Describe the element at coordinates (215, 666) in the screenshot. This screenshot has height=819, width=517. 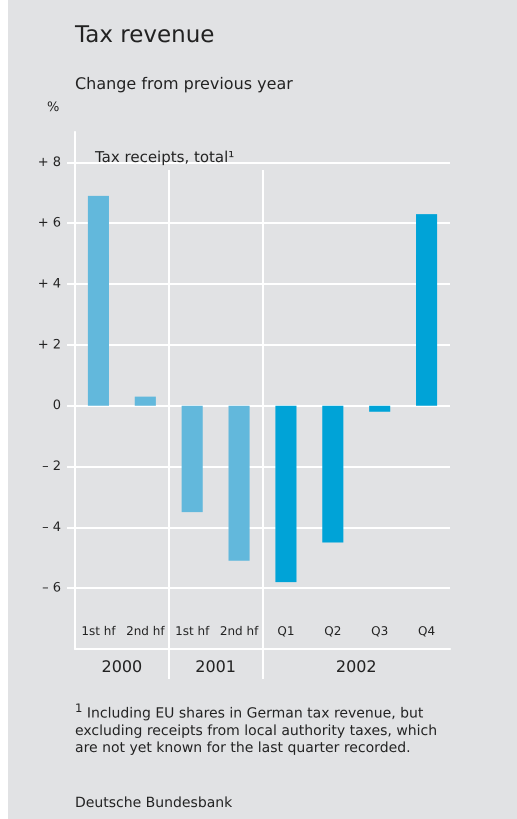
I see `text: 2001` at that location.